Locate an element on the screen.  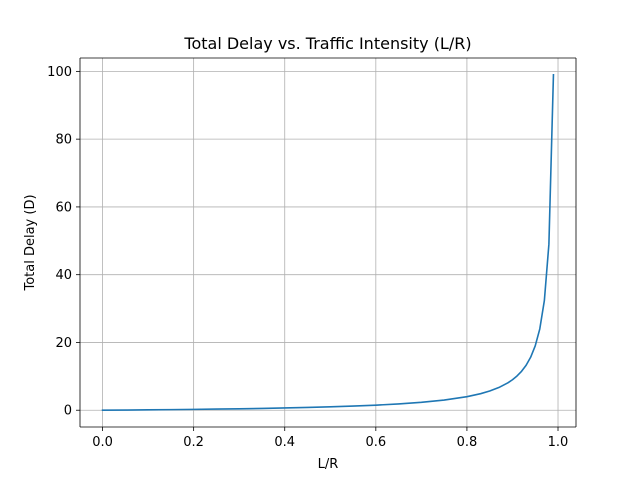
y-tick-label: 80 is located at coordinates (63, 140).